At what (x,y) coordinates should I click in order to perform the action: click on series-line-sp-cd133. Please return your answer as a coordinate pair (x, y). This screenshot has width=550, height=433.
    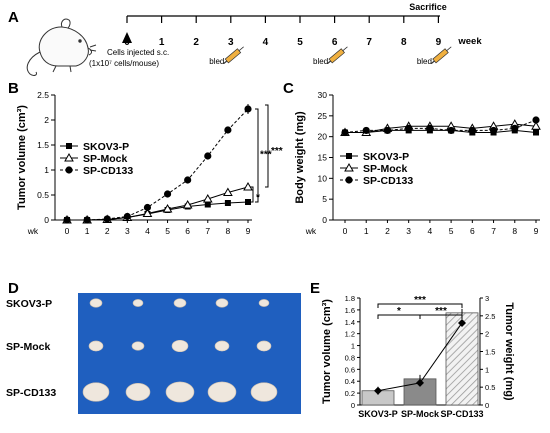
    Looking at the image, I should click on (158, 164).